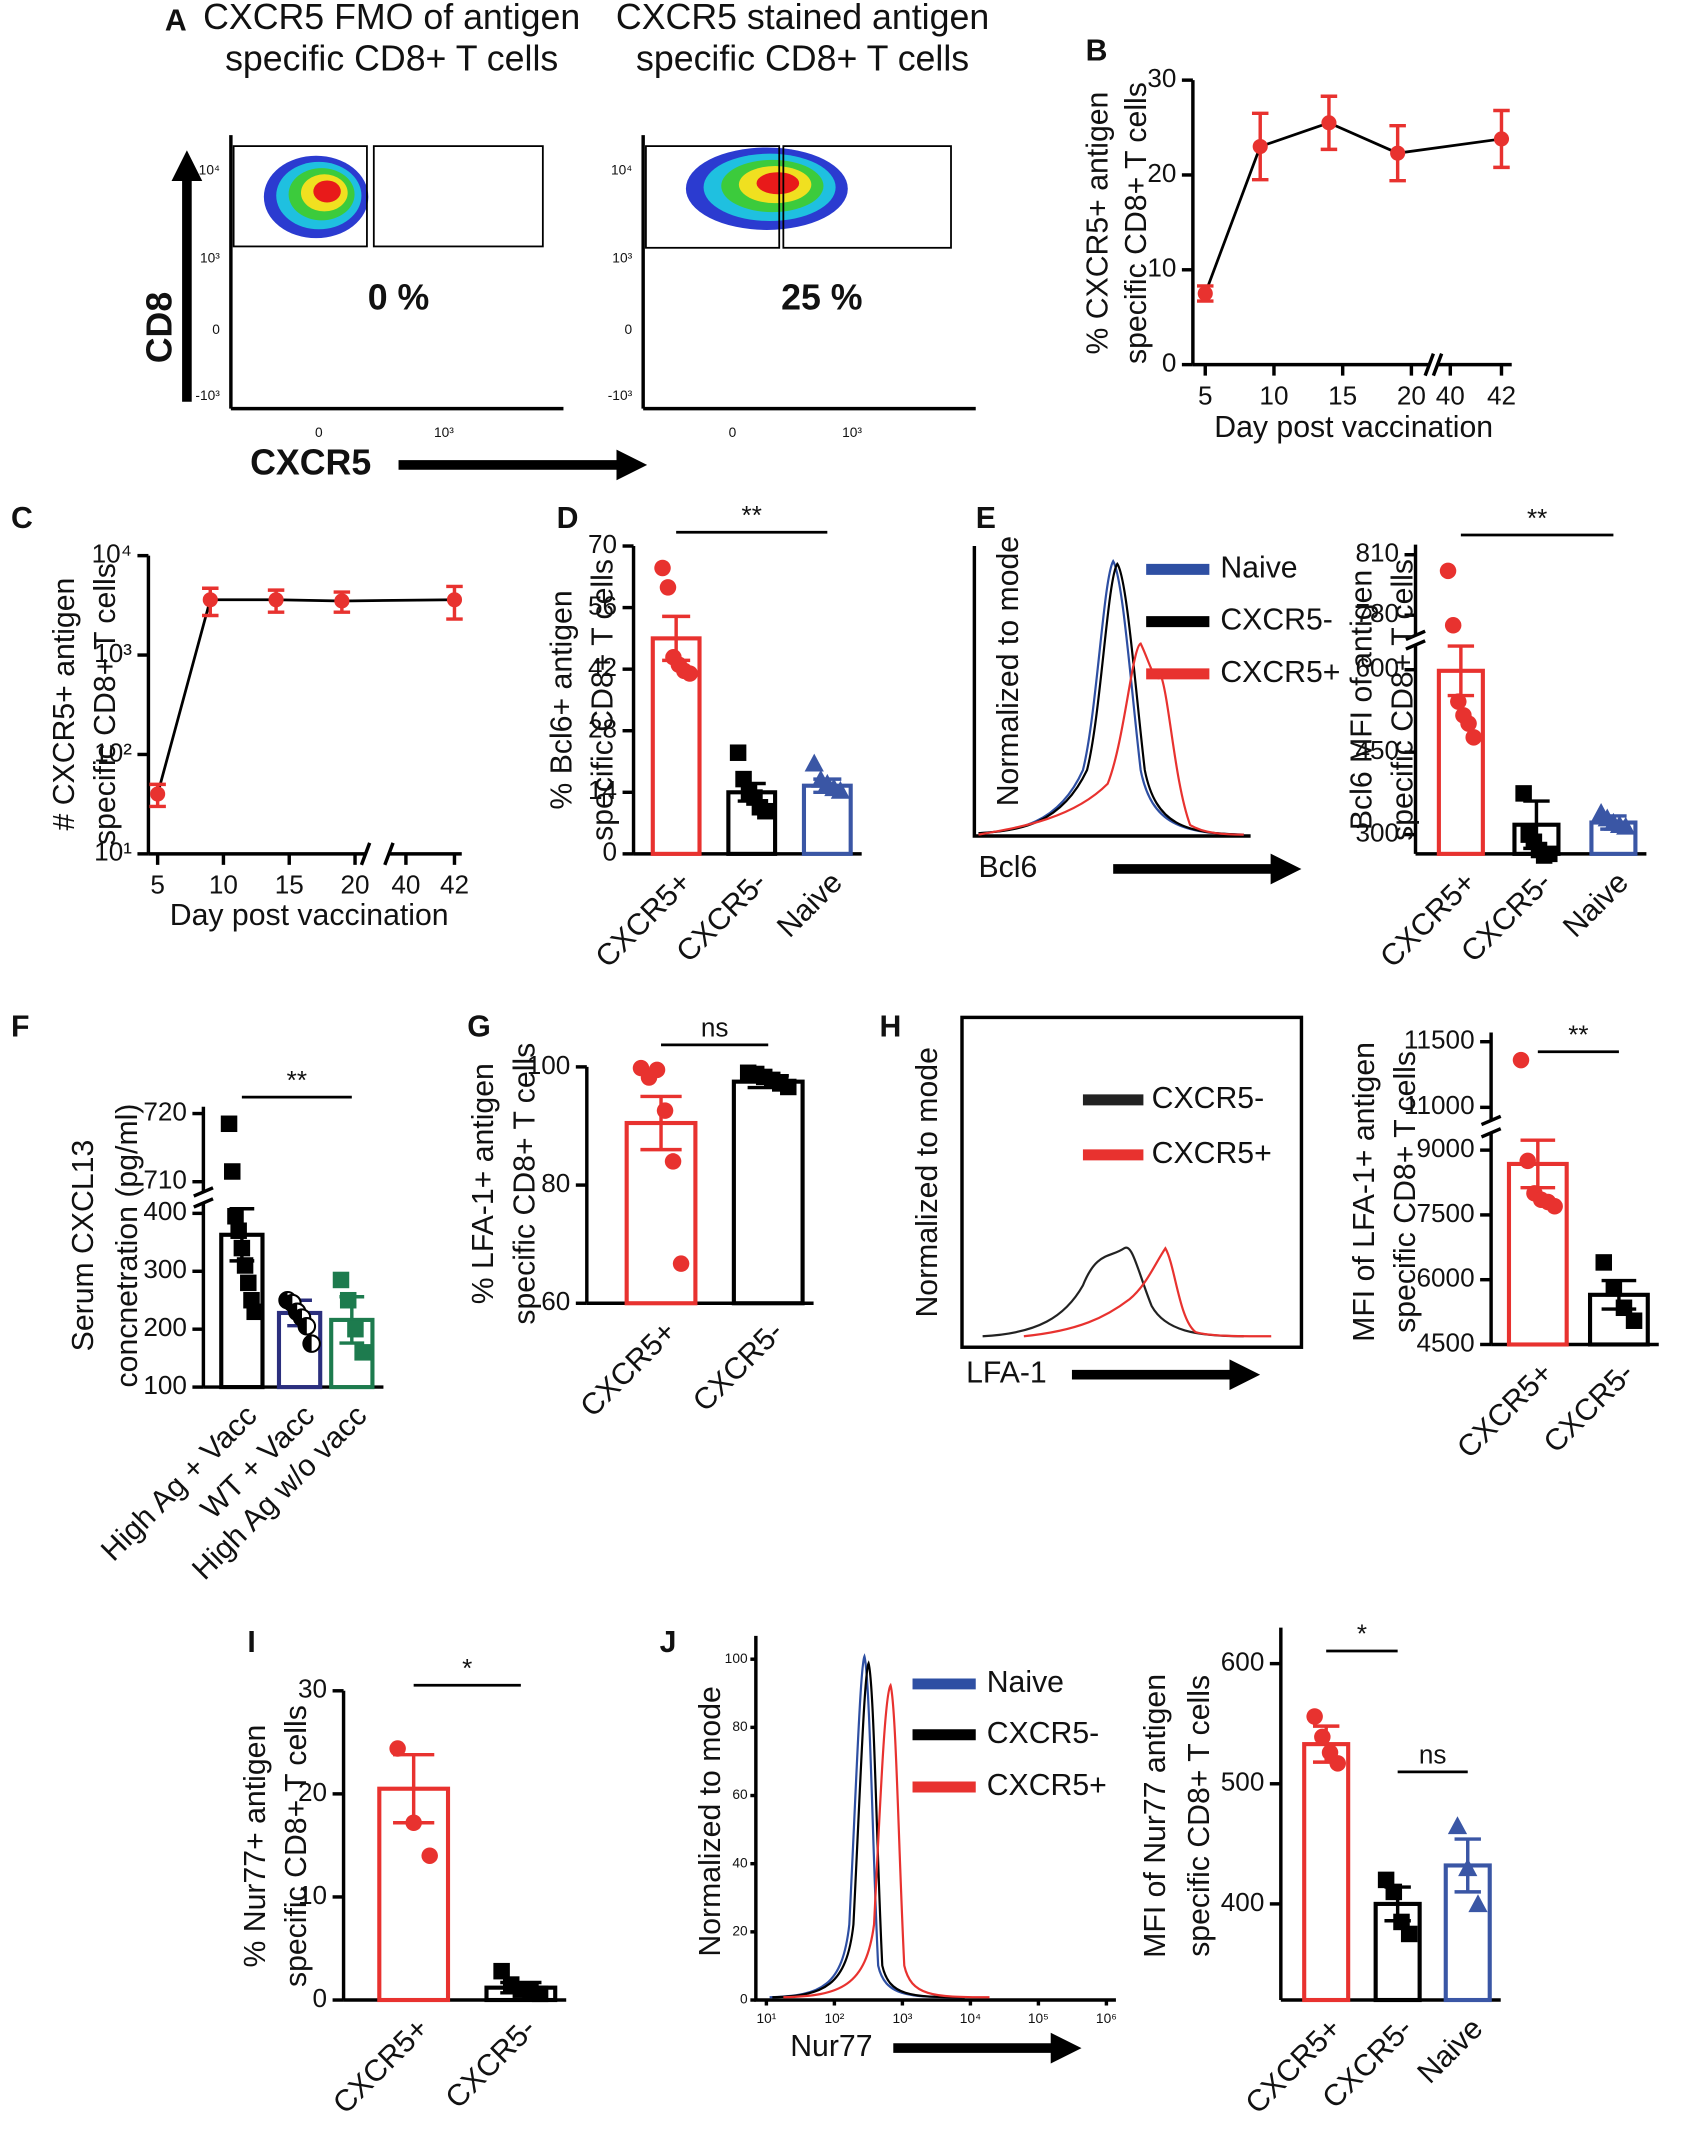  I want to click on panel-letter: H, so click(891, 1026).